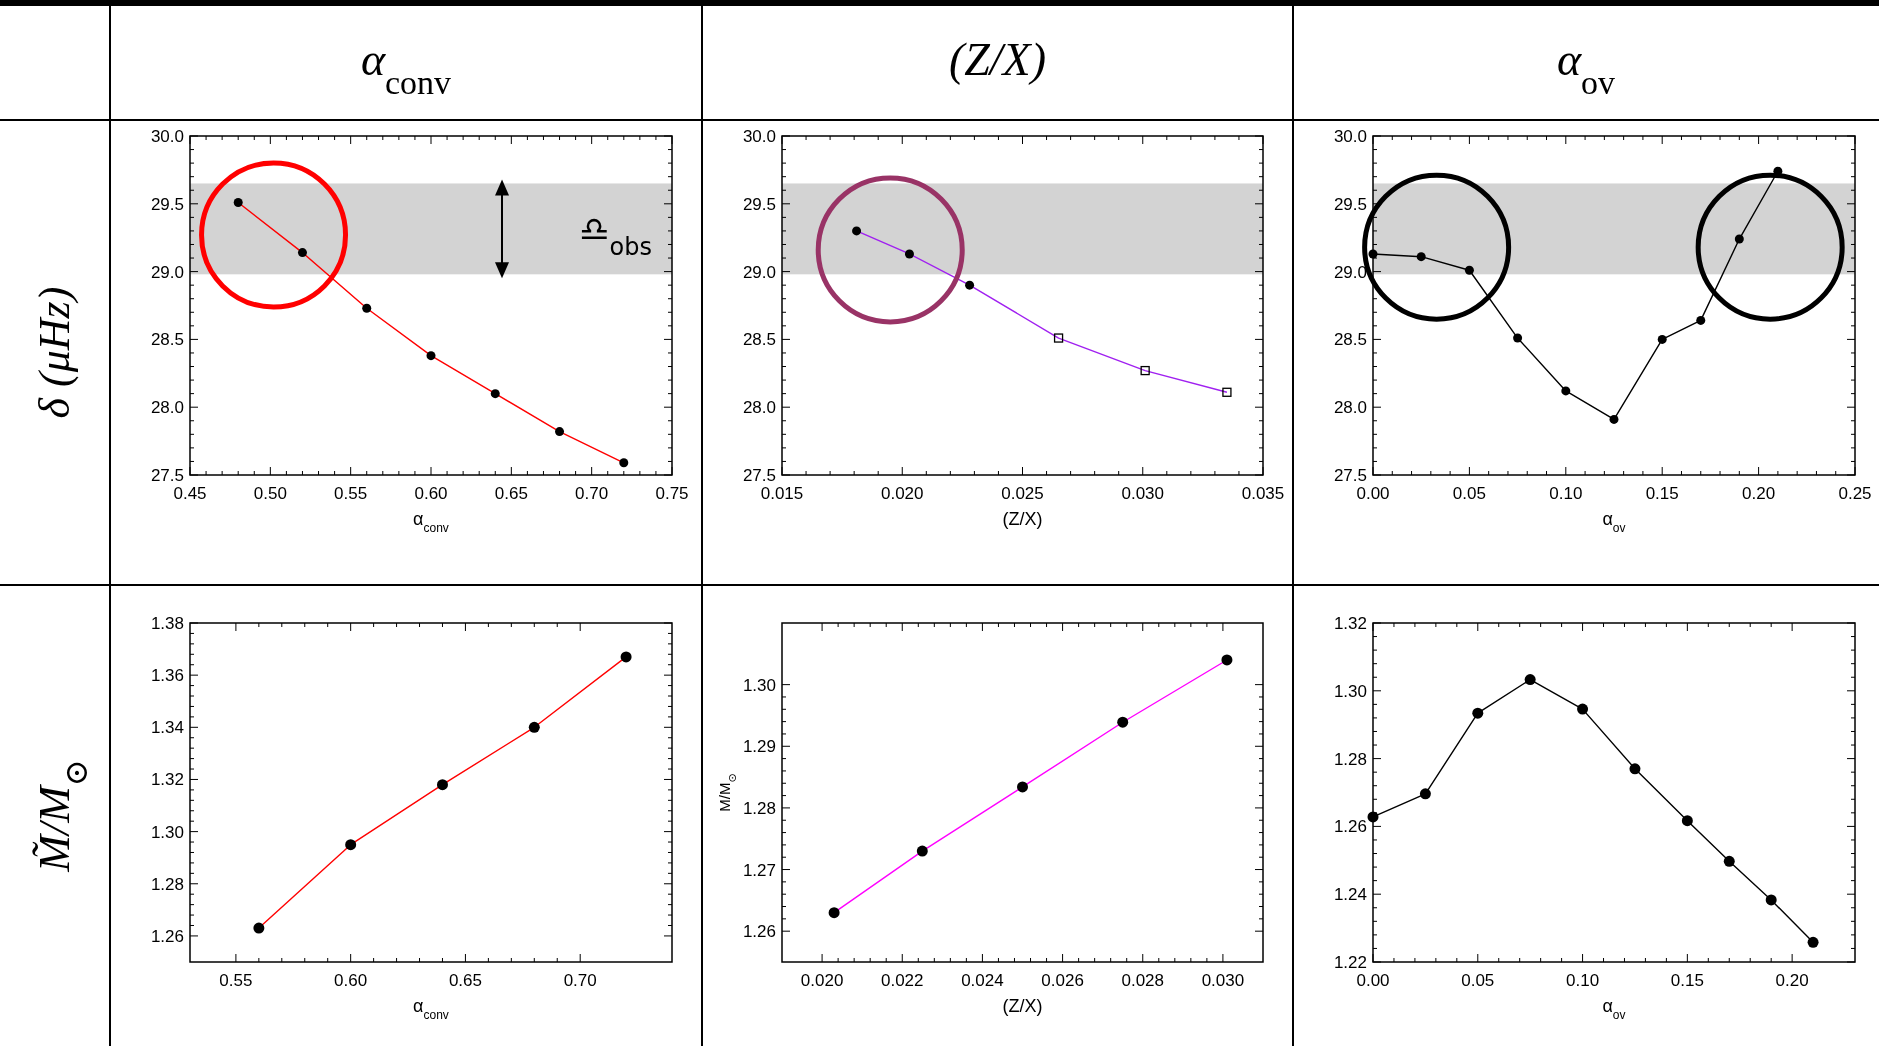 The image size is (1879, 1046). What do you see at coordinates (672, 493) in the screenshot?
I see `x-tick-label: 0.75` at bounding box center [672, 493].